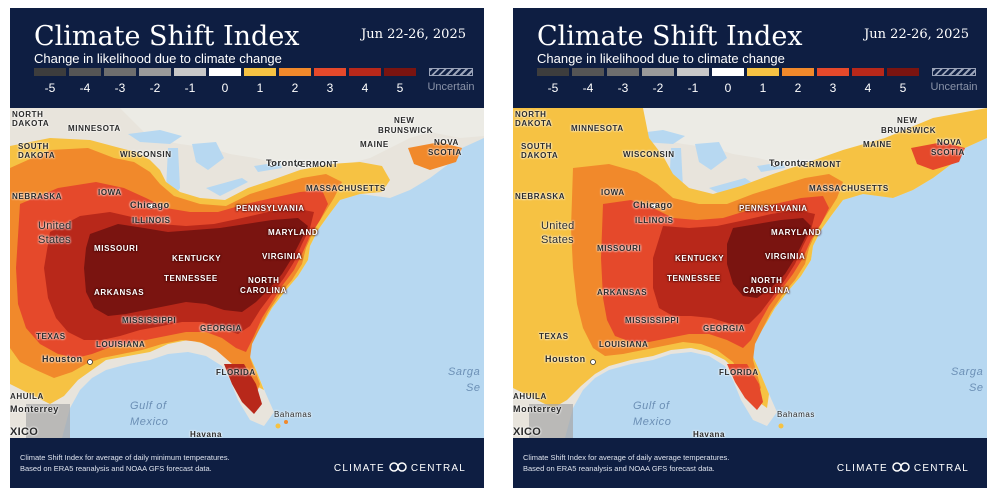 The height and width of the screenshot is (496, 996). I want to click on lake-superior, so click(155, 137).